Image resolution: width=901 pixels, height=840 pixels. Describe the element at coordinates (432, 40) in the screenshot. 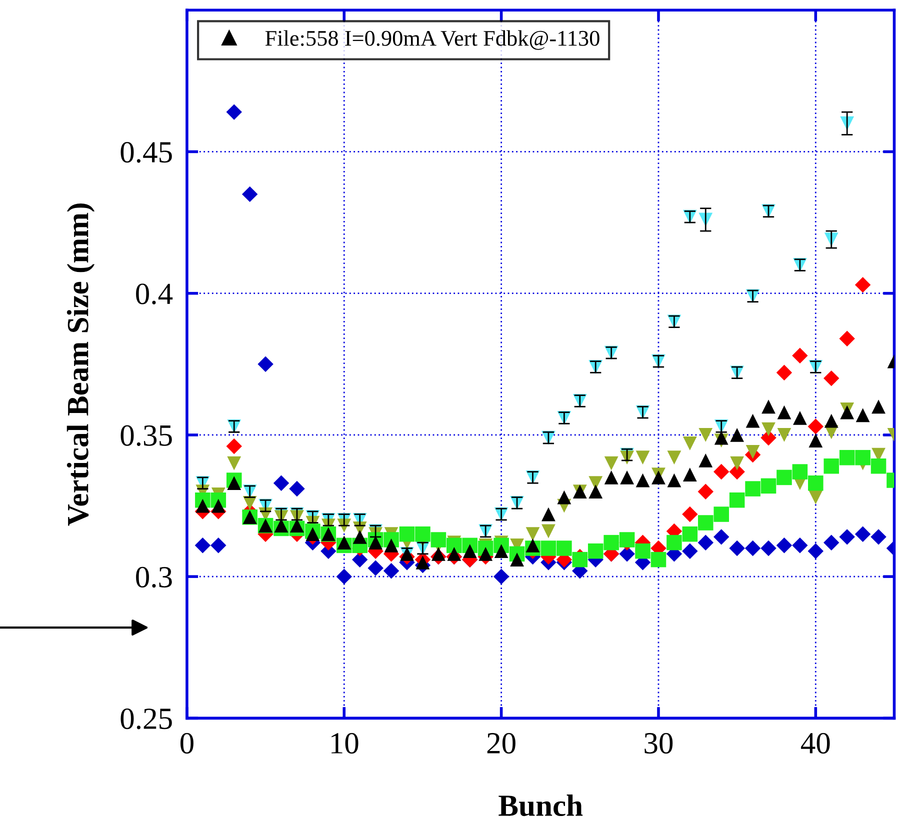

I see `legend-label: File:558 I=0.90mA Vert Fdbk@-1130` at that location.